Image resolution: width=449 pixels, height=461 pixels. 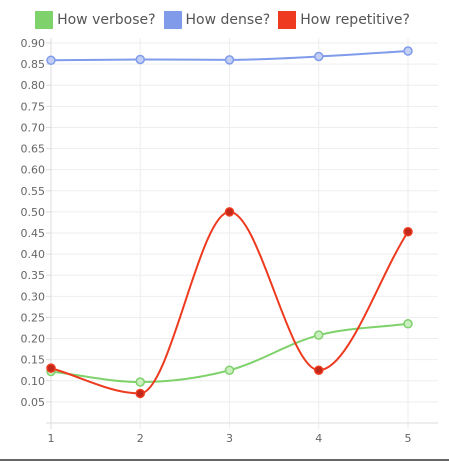 I want to click on y-tick-label: 0.50, so click(x=33, y=212).